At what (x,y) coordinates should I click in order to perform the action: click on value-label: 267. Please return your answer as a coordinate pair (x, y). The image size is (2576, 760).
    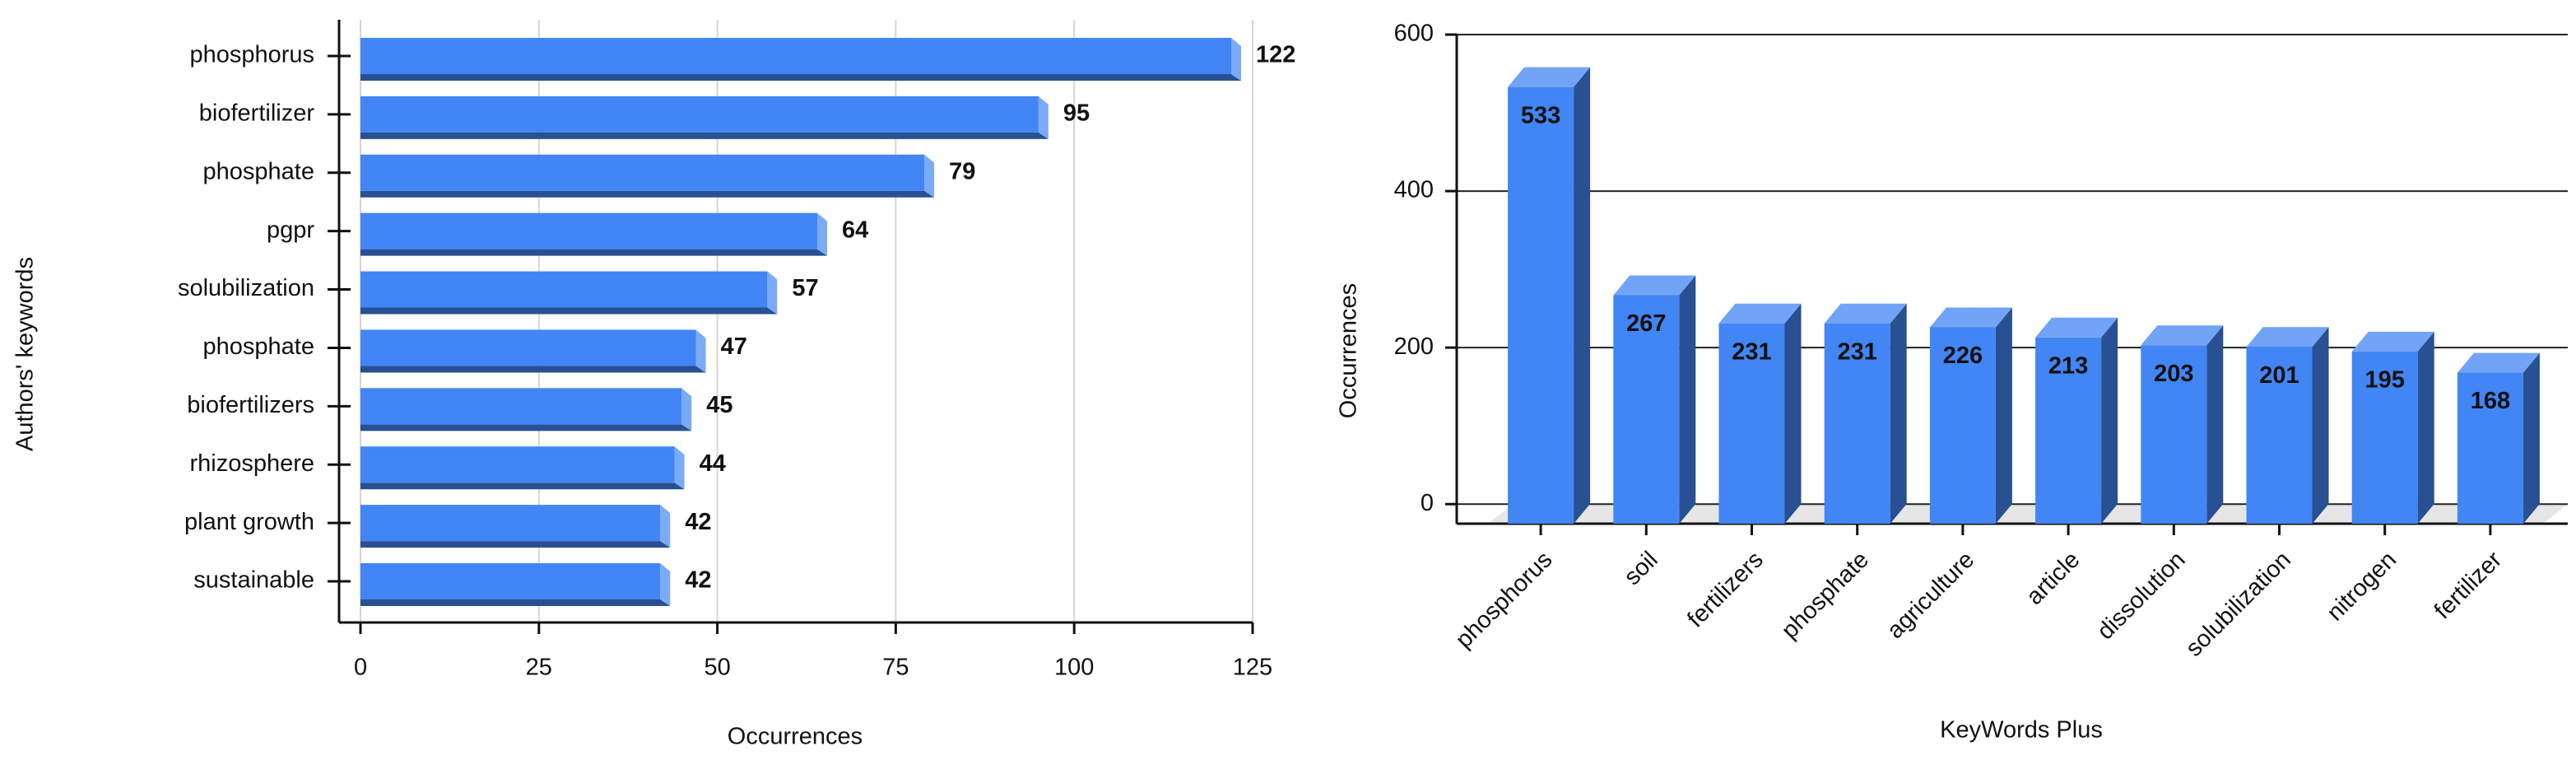
    Looking at the image, I should click on (1646, 323).